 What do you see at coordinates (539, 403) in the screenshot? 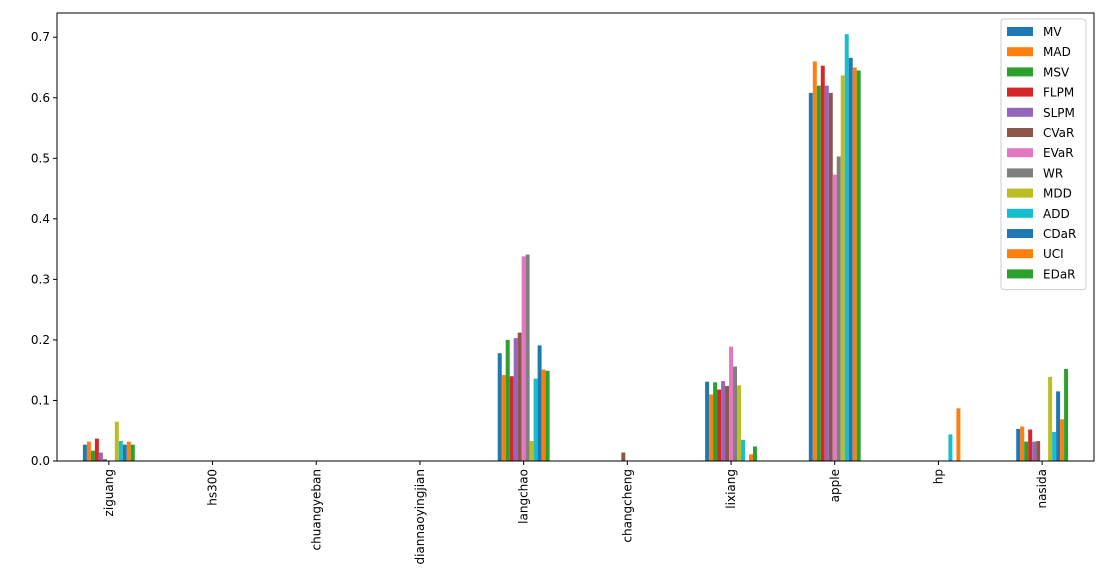
I see `bar-cdar-langchao` at bounding box center [539, 403].